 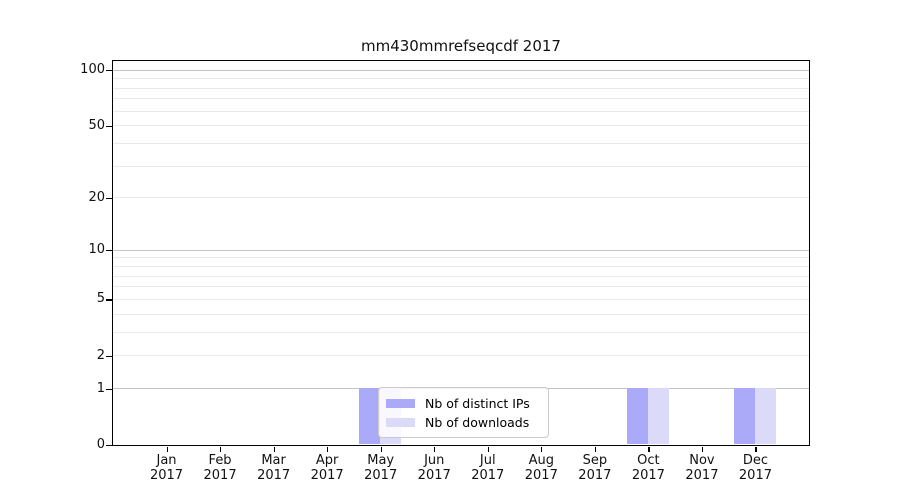 I want to click on legend-label: Nb of distinct IPs, so click(x=477, y=403).